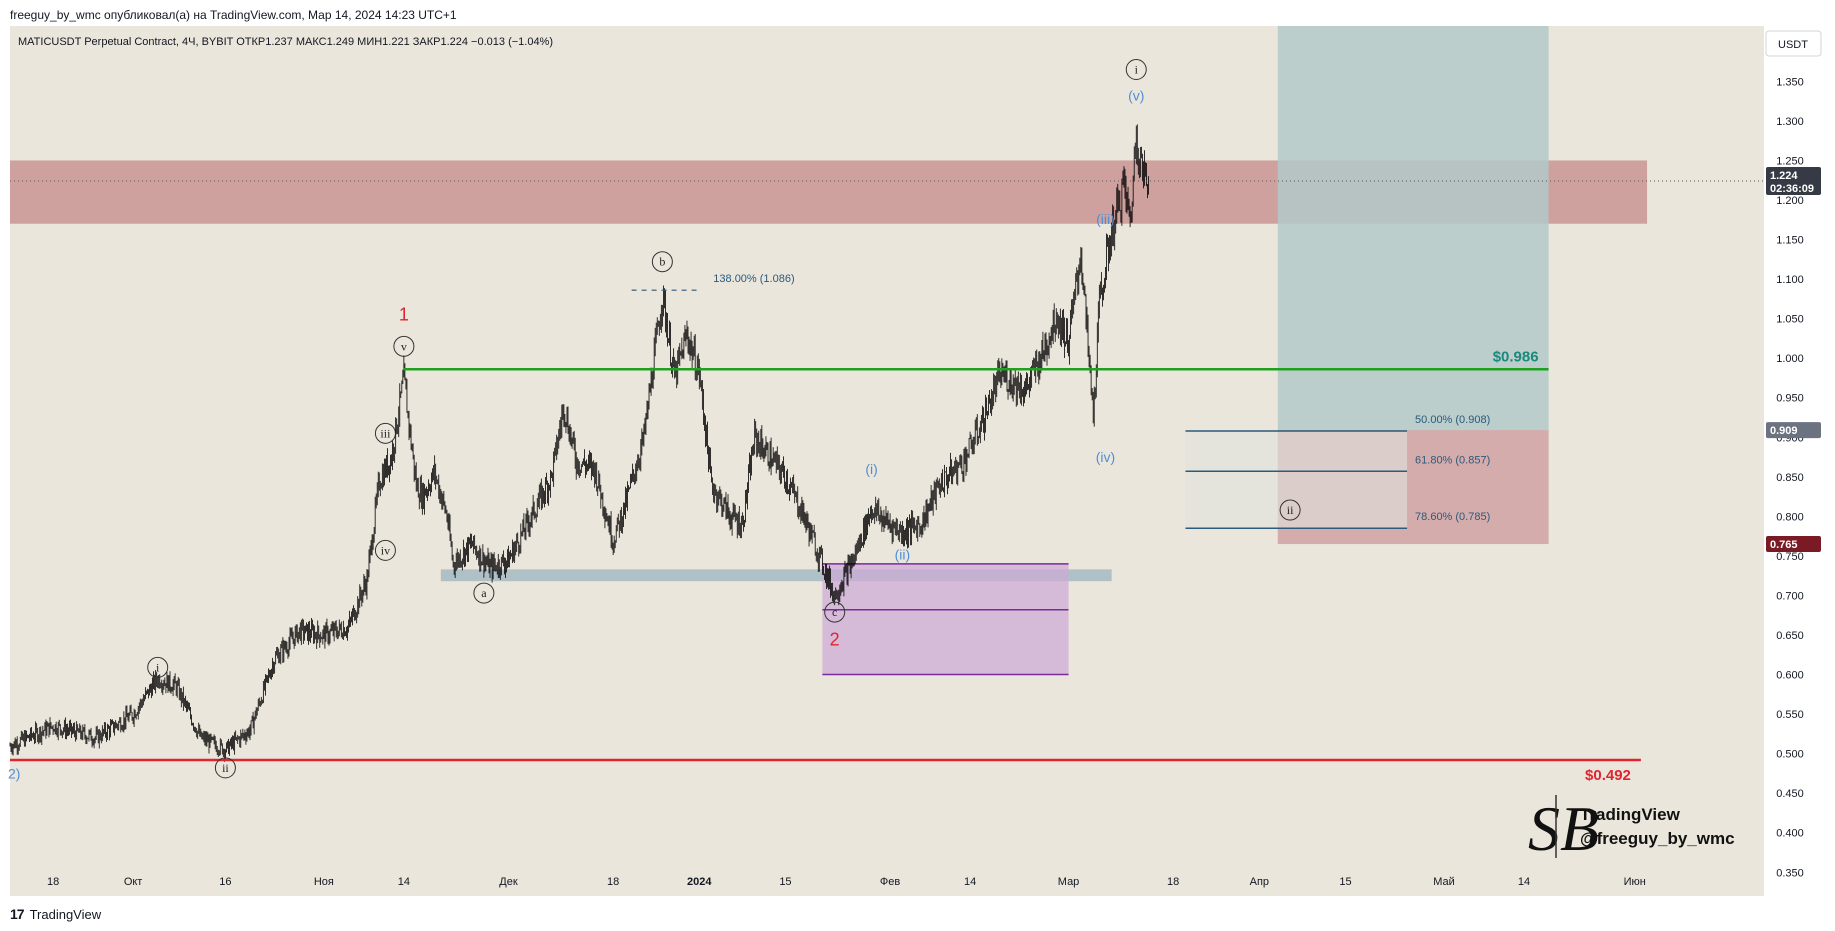 Image resolution: width=1835 pixels, height=931 pixels. I want to click on y-tick-label: 0.650, so click(1790, 636).